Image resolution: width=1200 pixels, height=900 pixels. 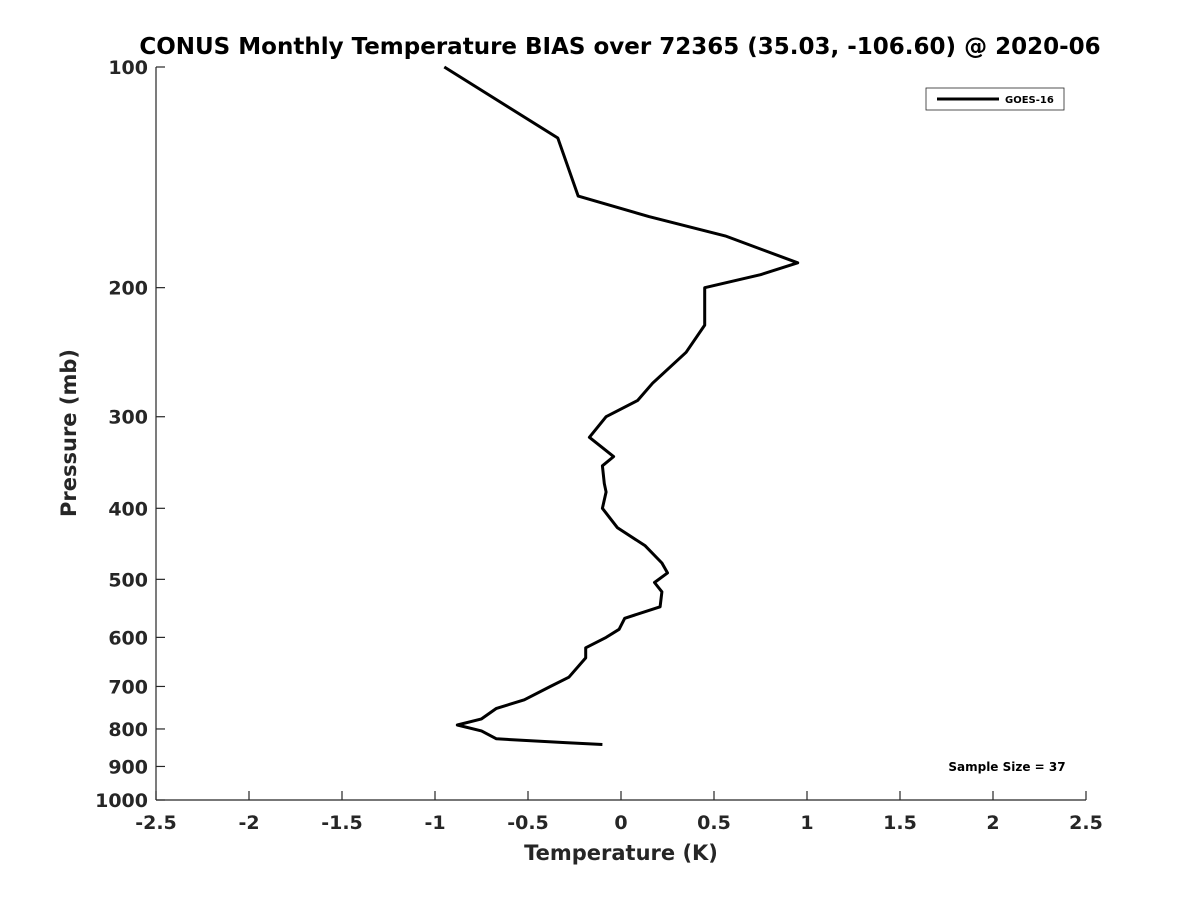 I want to click on x-tick-label: 1.5, so click(x=900, y=823).